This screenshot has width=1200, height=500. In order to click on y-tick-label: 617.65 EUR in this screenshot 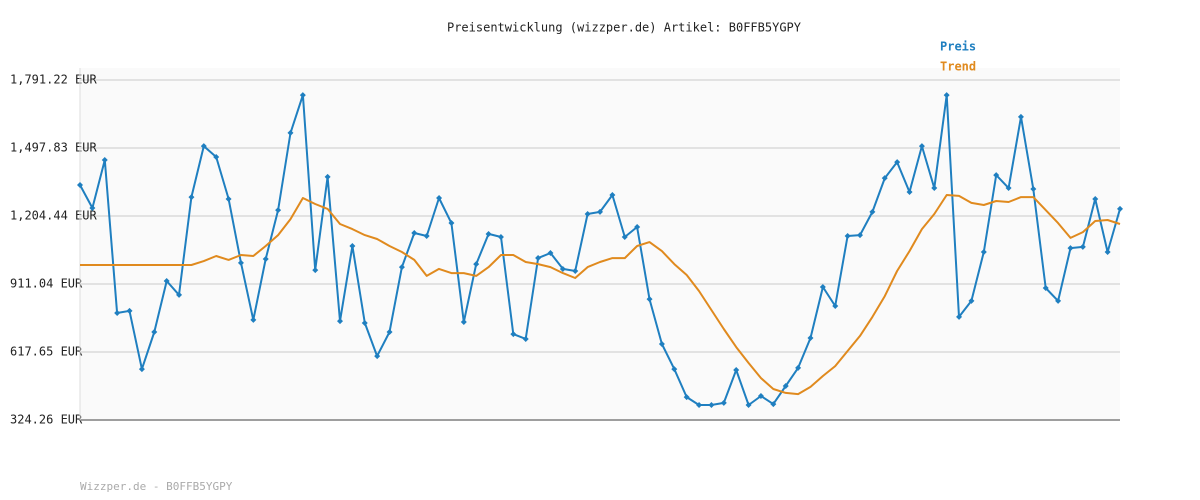, I will do `click(46, 352)`.